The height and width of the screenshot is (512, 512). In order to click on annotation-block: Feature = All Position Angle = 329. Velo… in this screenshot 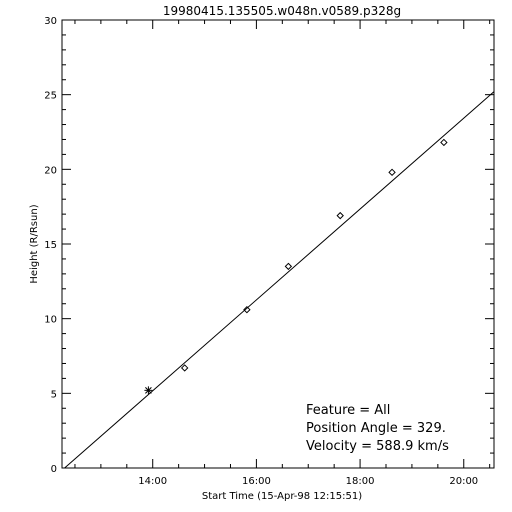, I will do `click(377, 428)`.